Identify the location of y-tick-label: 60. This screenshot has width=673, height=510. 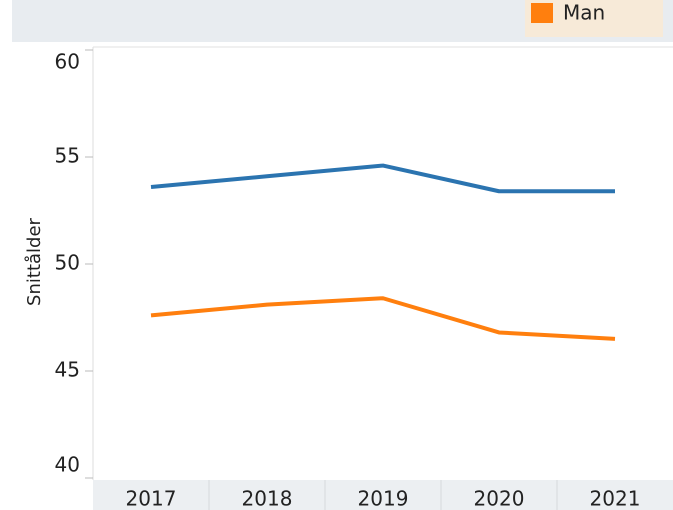
(67, 62).